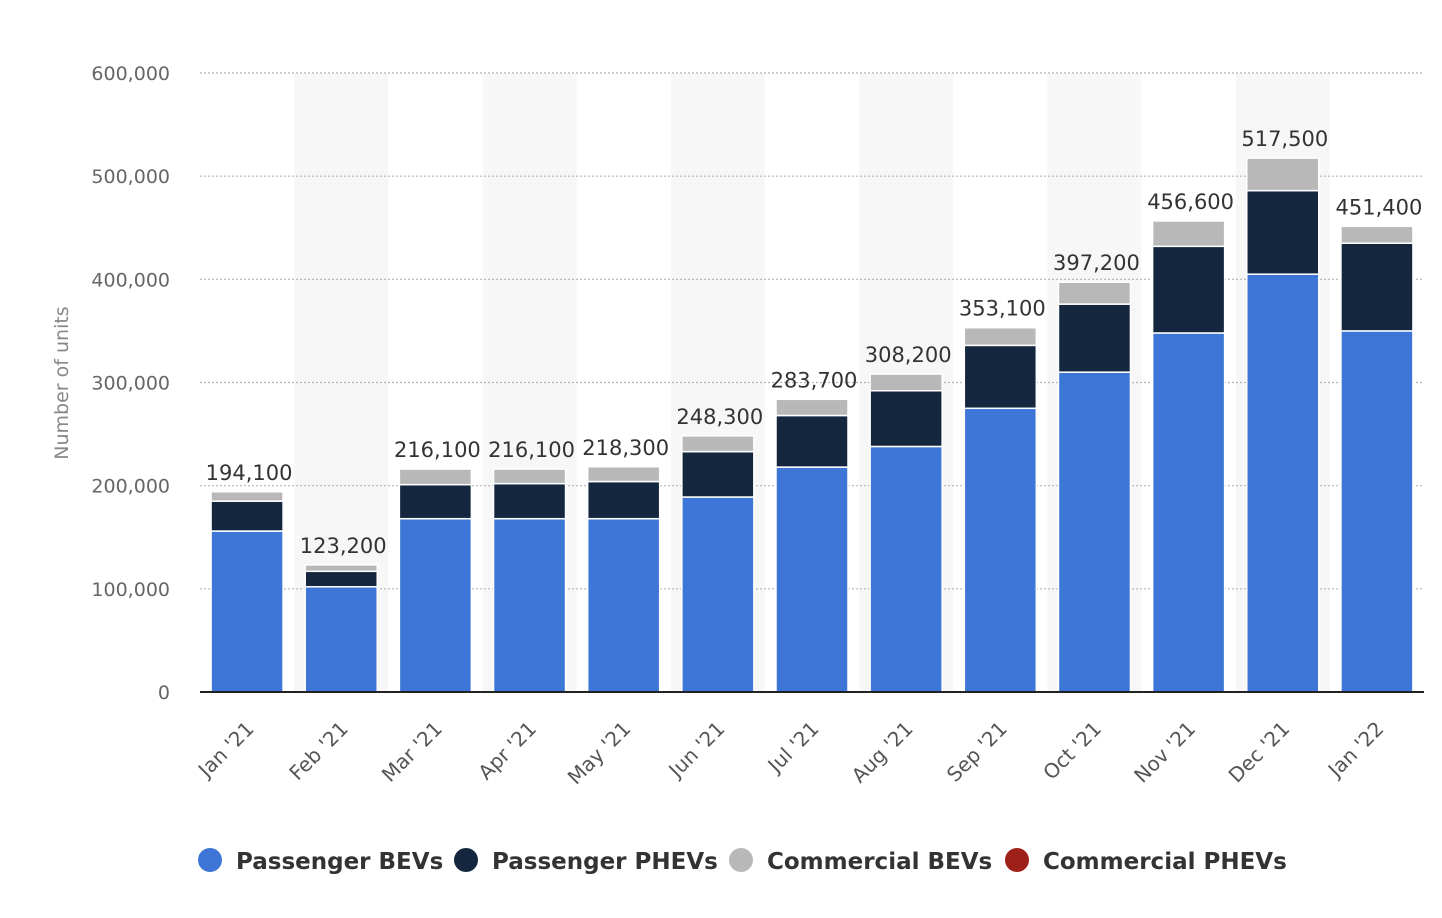 The width and height of the screenshot is (1442, 918). What do you see at coordinates (62, 382) in the screenshot?
I see `y-axis-title: Number of units` at bounding box center [62, 382].